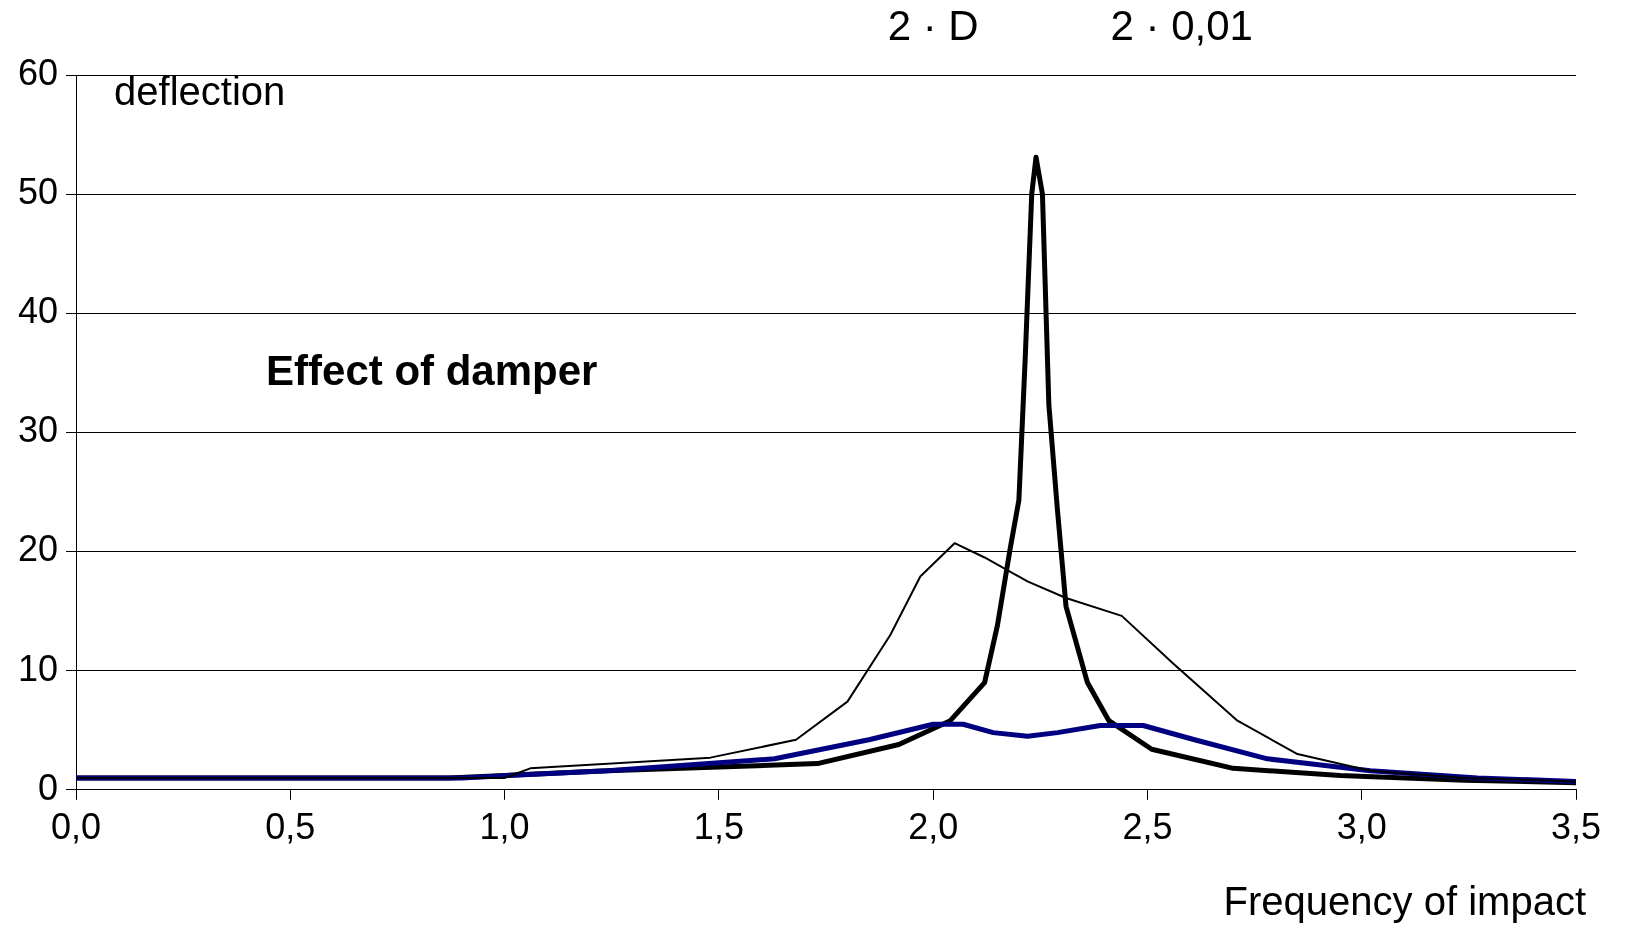  What do you see at coordinates (933, 25) in the screenshot?
I see `text: 2 · D` at bounding box center [933, 25].